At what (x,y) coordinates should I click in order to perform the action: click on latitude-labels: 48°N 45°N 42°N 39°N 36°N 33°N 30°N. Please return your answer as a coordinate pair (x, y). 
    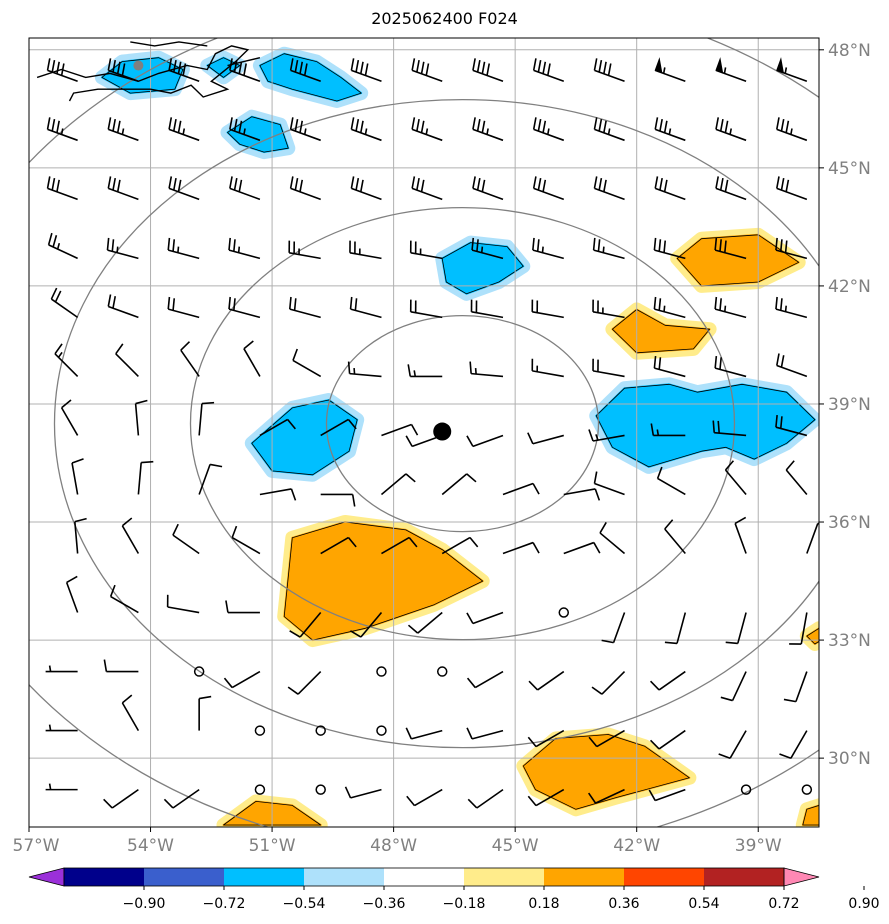
    Looking at the image, I should click on (845, 405).